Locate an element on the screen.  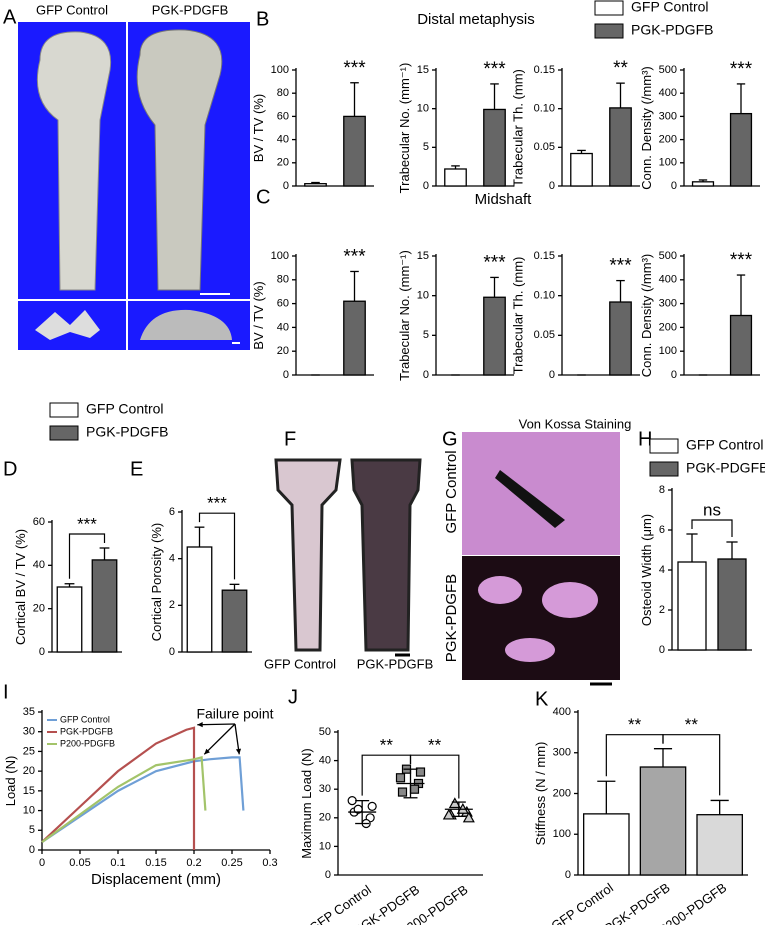
x-tick-label: 0.25 is located at coordinates (231, 863).